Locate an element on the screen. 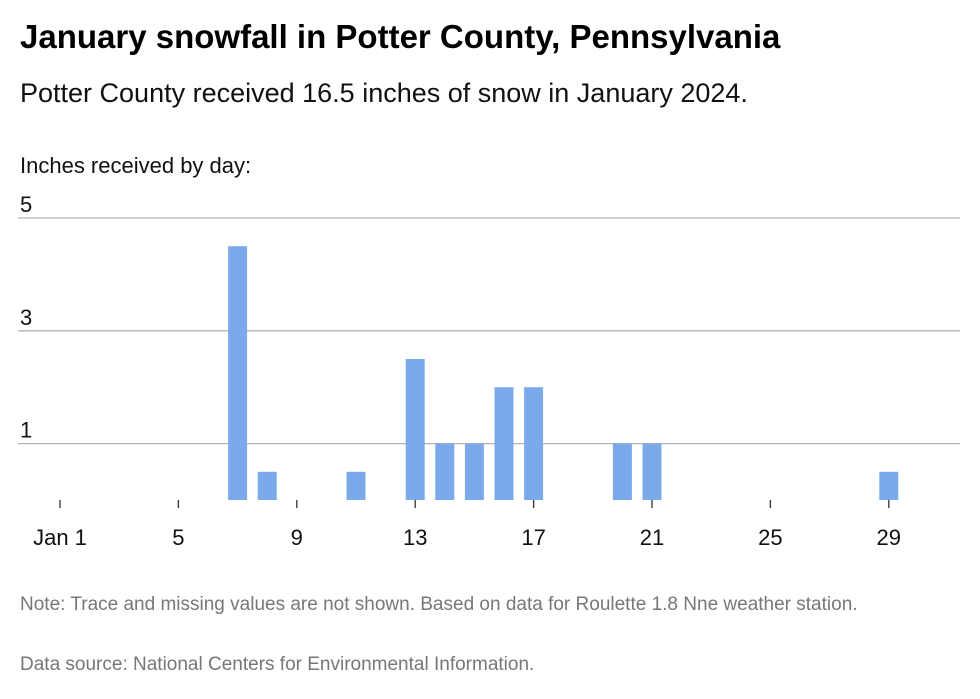 This screenshot has height=699, width=980. y-tick-label: 1 is located at coordinates (26, 430).